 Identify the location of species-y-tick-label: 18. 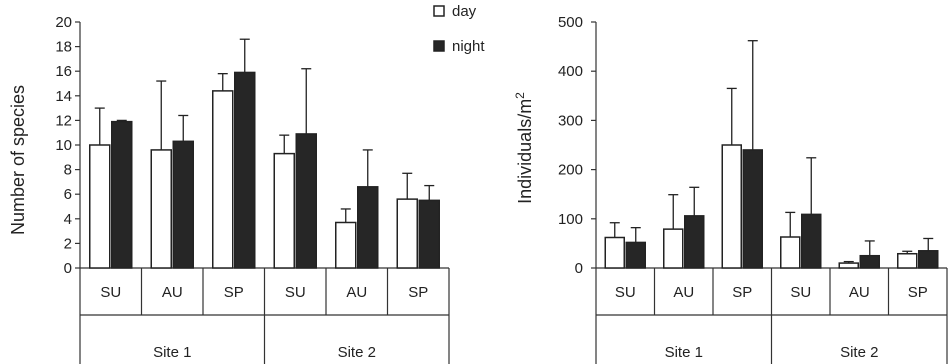
(63, 47).